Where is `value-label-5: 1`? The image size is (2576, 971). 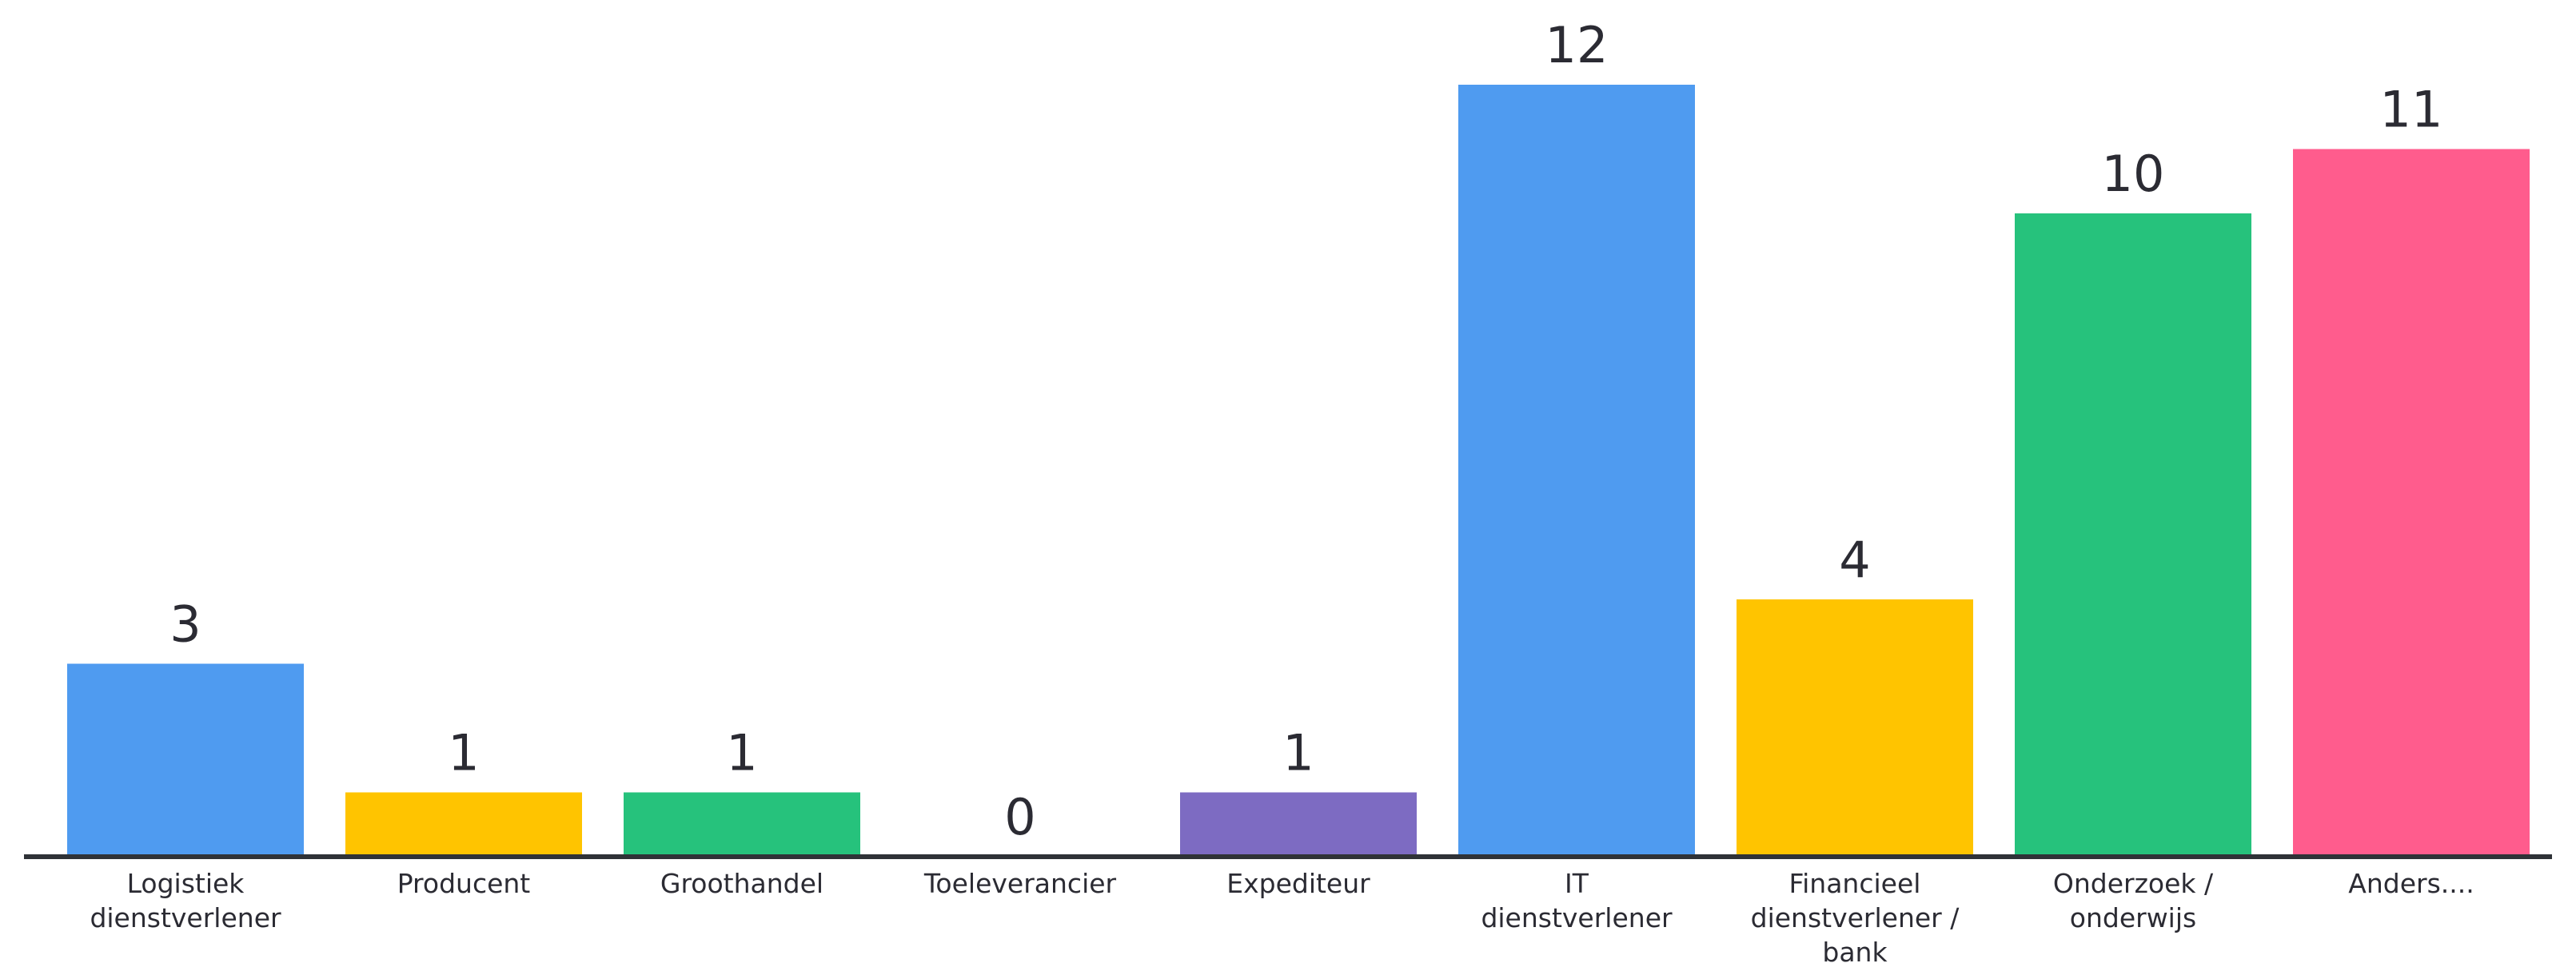 value-label-5: 1 is located at coordinates (1298, 753).